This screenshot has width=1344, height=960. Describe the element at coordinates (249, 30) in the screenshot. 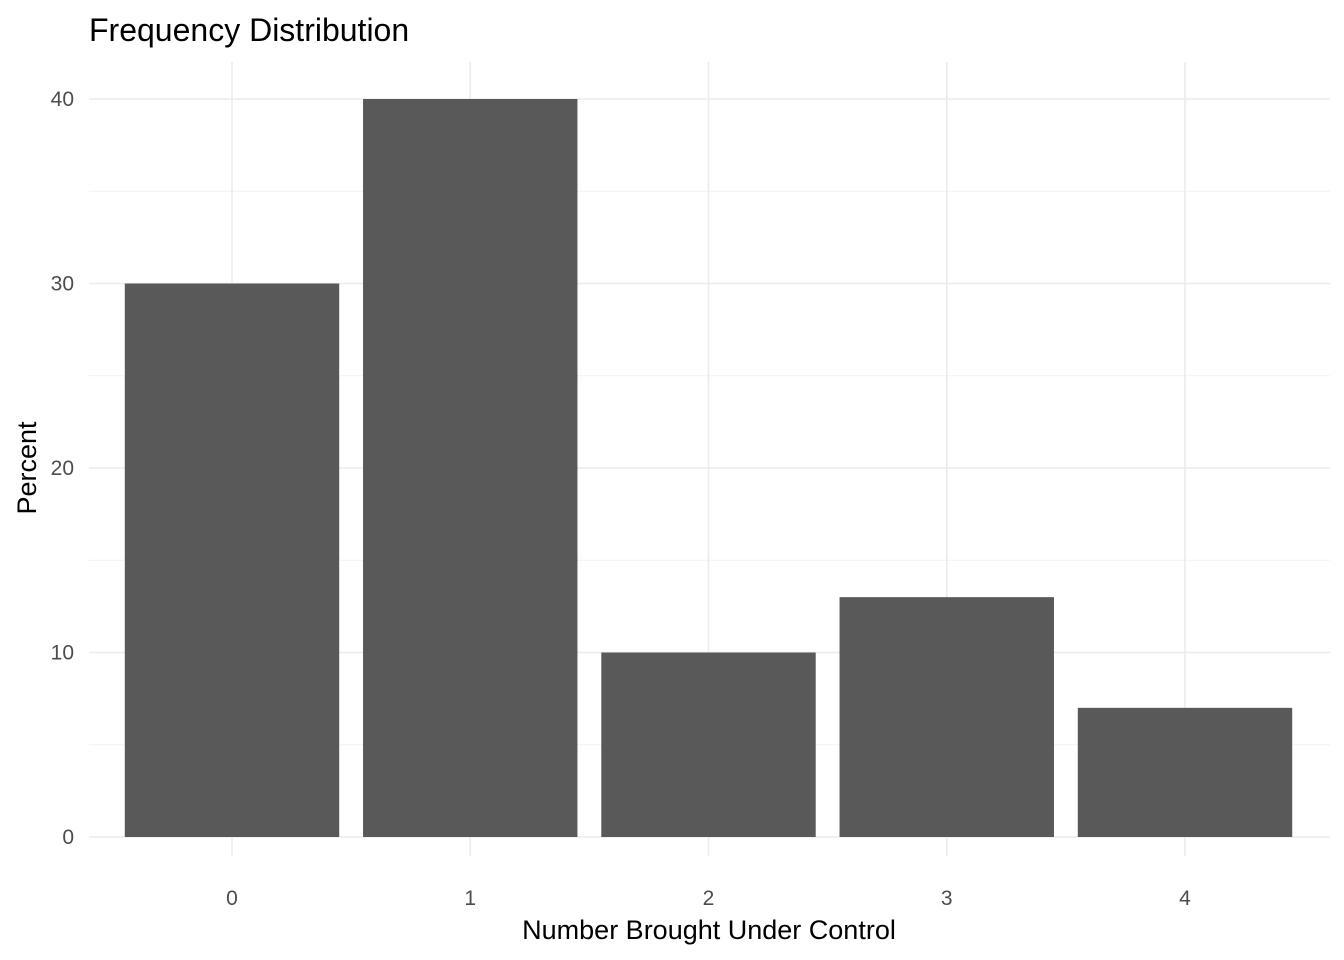

I see `chart-title: Frequency Distribution` at that location.